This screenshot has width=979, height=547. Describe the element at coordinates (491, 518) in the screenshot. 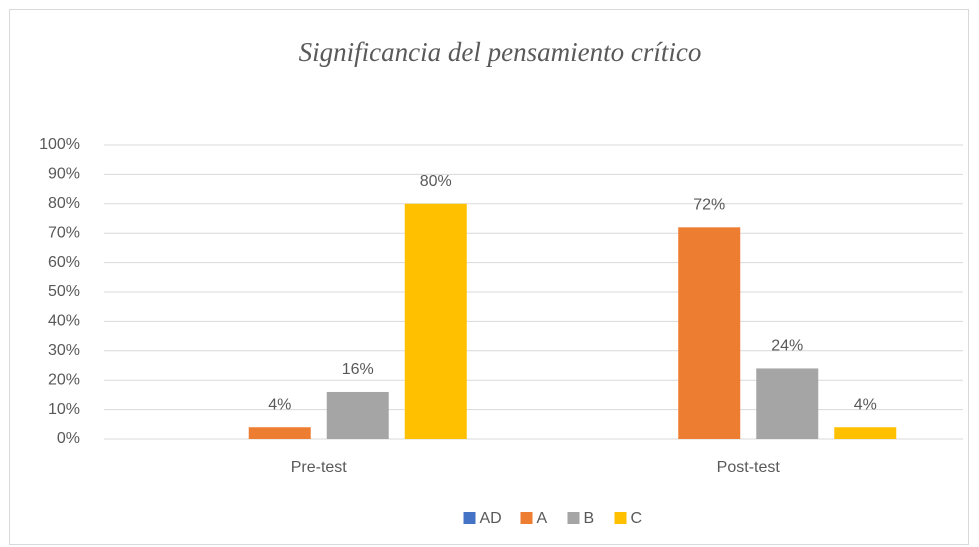

I see `legend-label: AD` at that location.